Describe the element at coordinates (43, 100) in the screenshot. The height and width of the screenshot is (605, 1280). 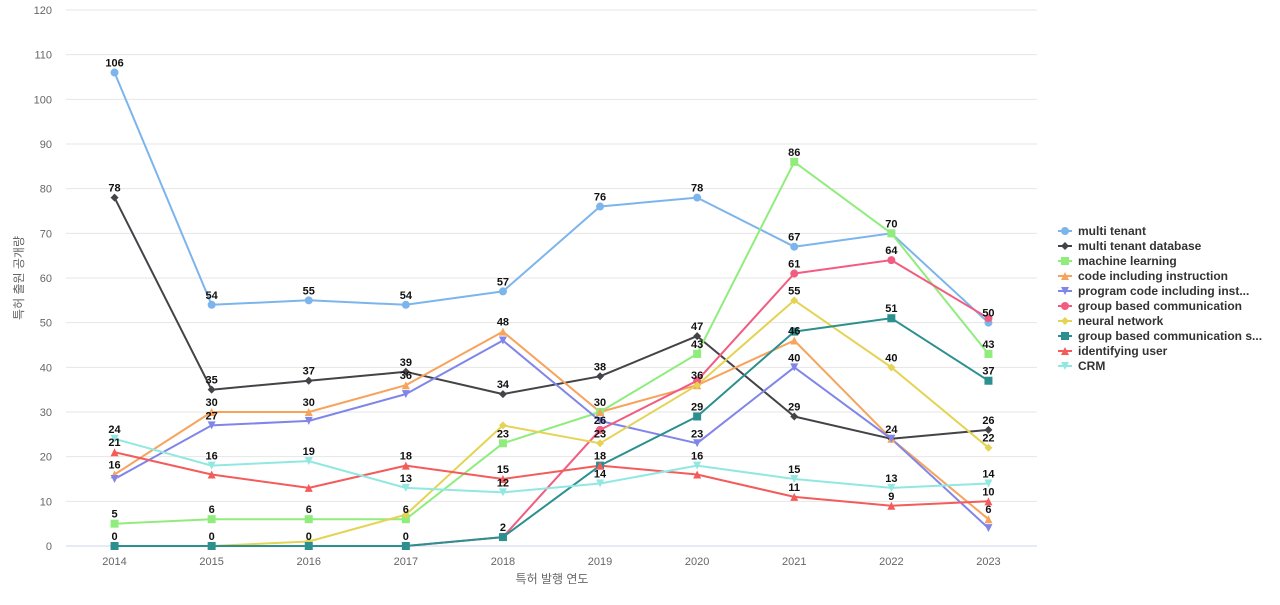
I see `y-tick-label: 100` at that location.